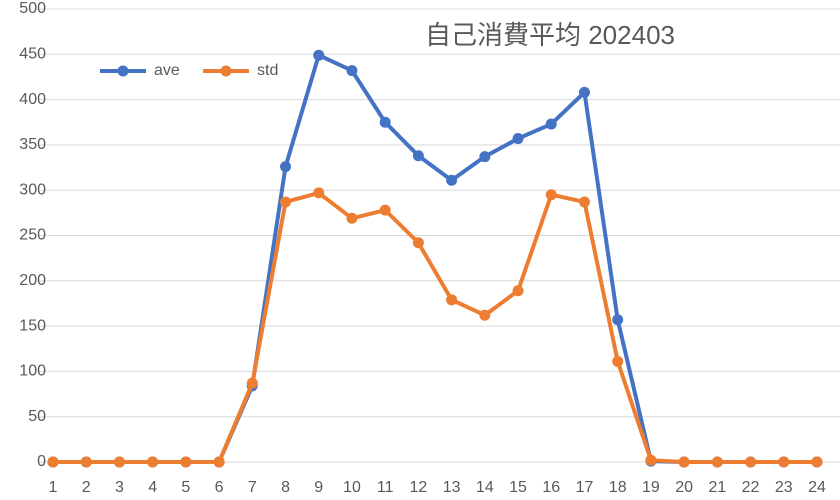 Image resolution: width=840 pixels, height=500 pixels. I want to click on x-tick-label: 20, so click(684, 487).